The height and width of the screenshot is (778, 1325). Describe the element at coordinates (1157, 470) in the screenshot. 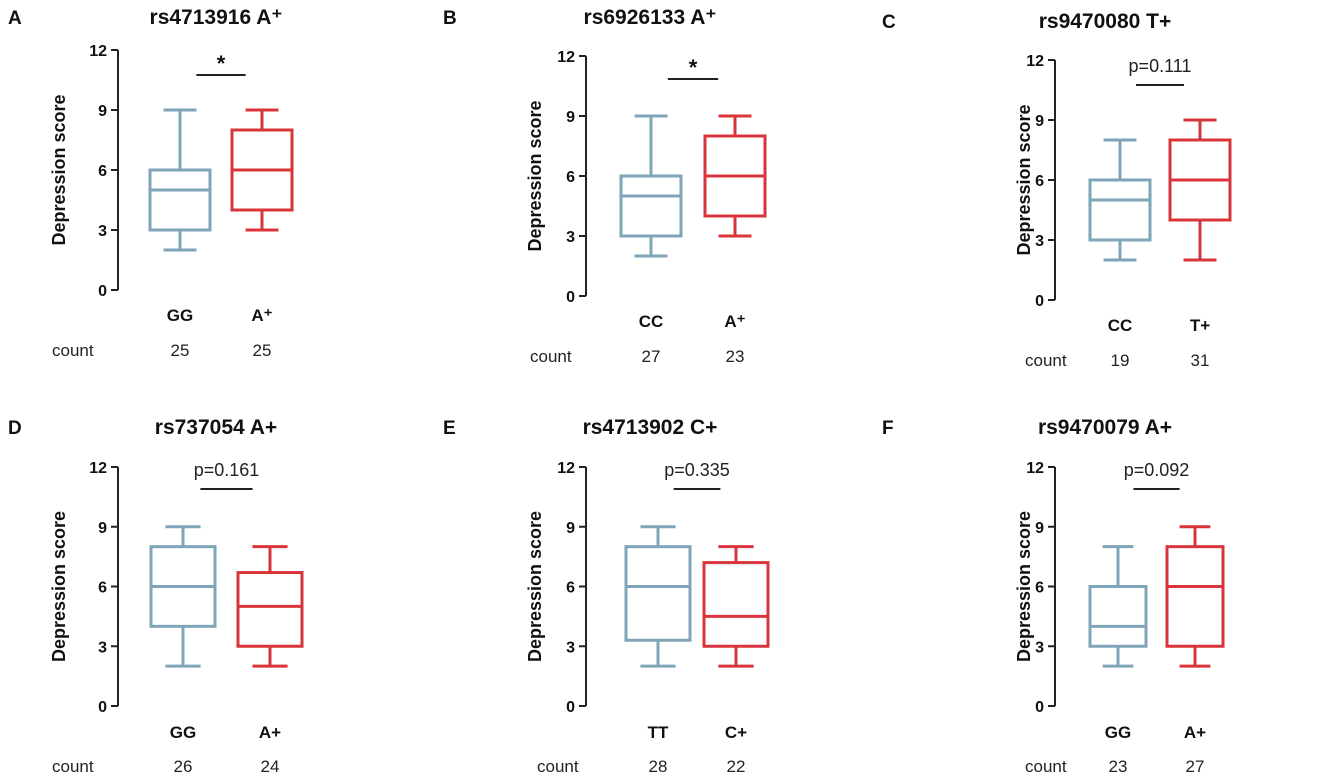

I see `panel-f-significance-label: p=0.092` at that location.